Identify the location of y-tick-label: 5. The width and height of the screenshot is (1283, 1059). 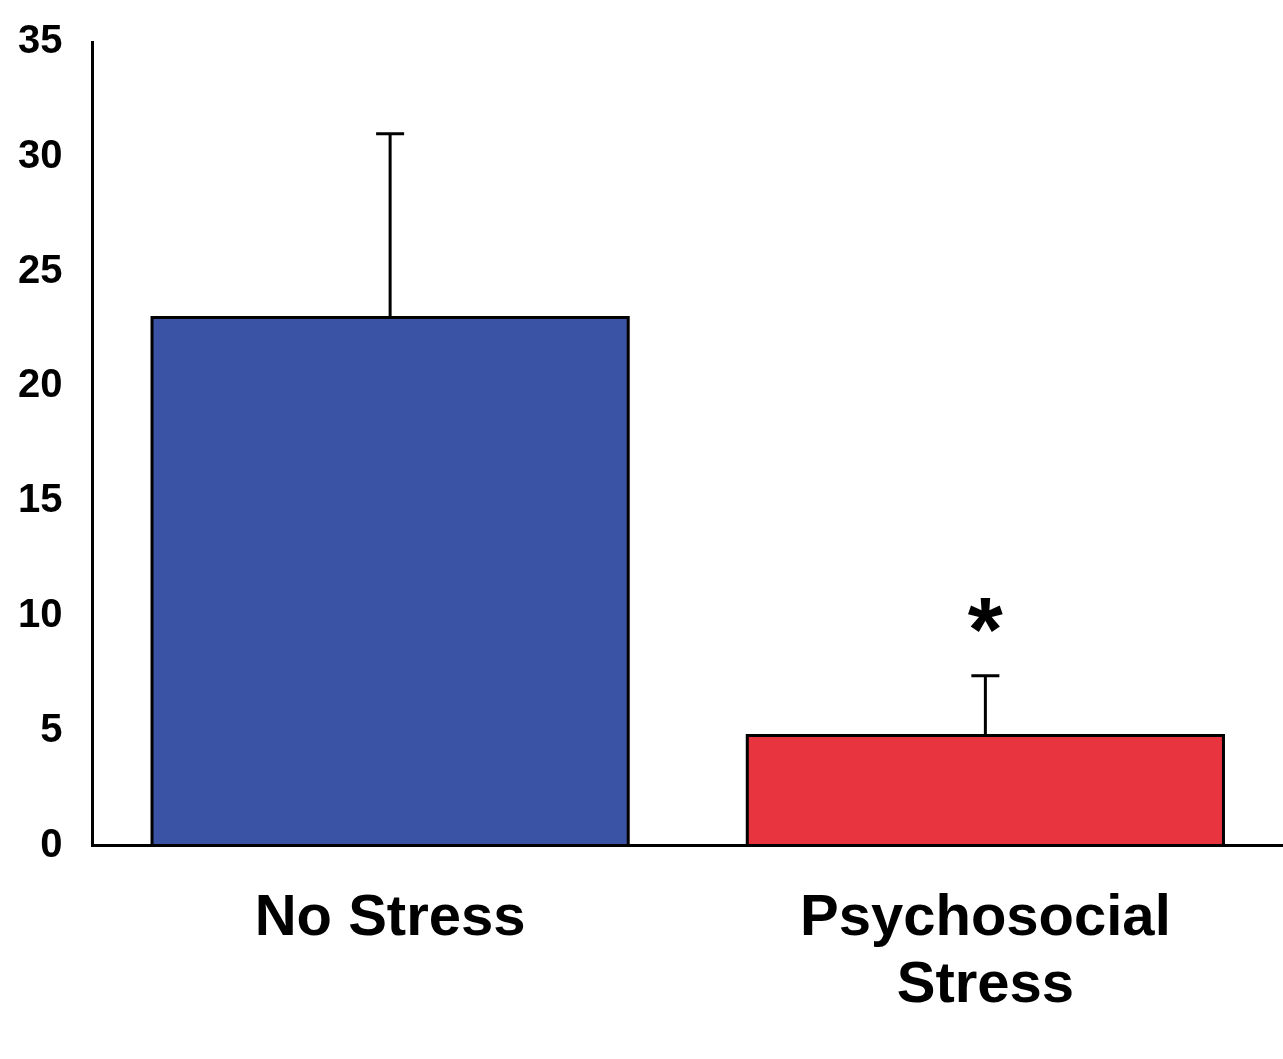
(51, 727).